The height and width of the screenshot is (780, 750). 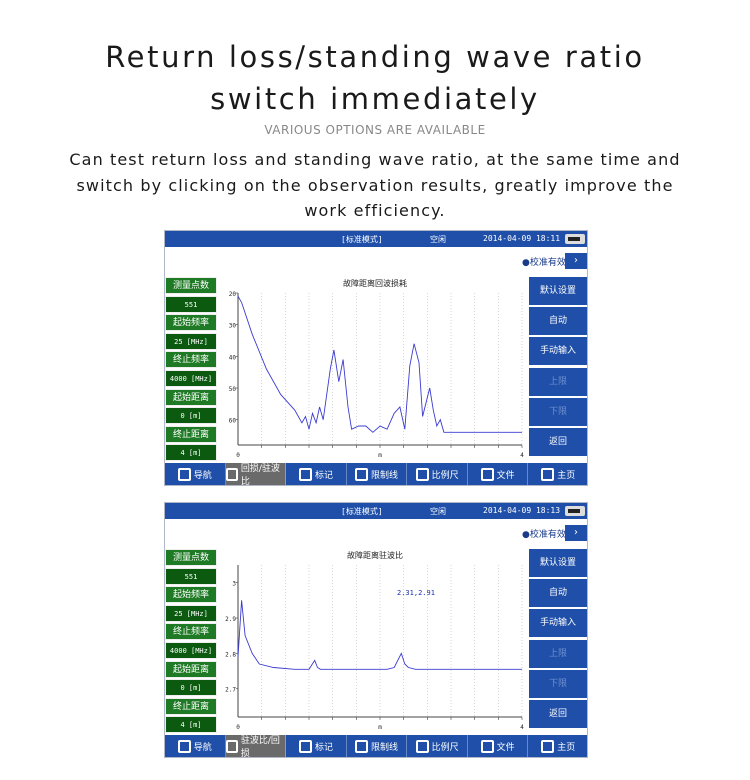 I want to click on tab-label: 主页, so click(x=566, y=747).